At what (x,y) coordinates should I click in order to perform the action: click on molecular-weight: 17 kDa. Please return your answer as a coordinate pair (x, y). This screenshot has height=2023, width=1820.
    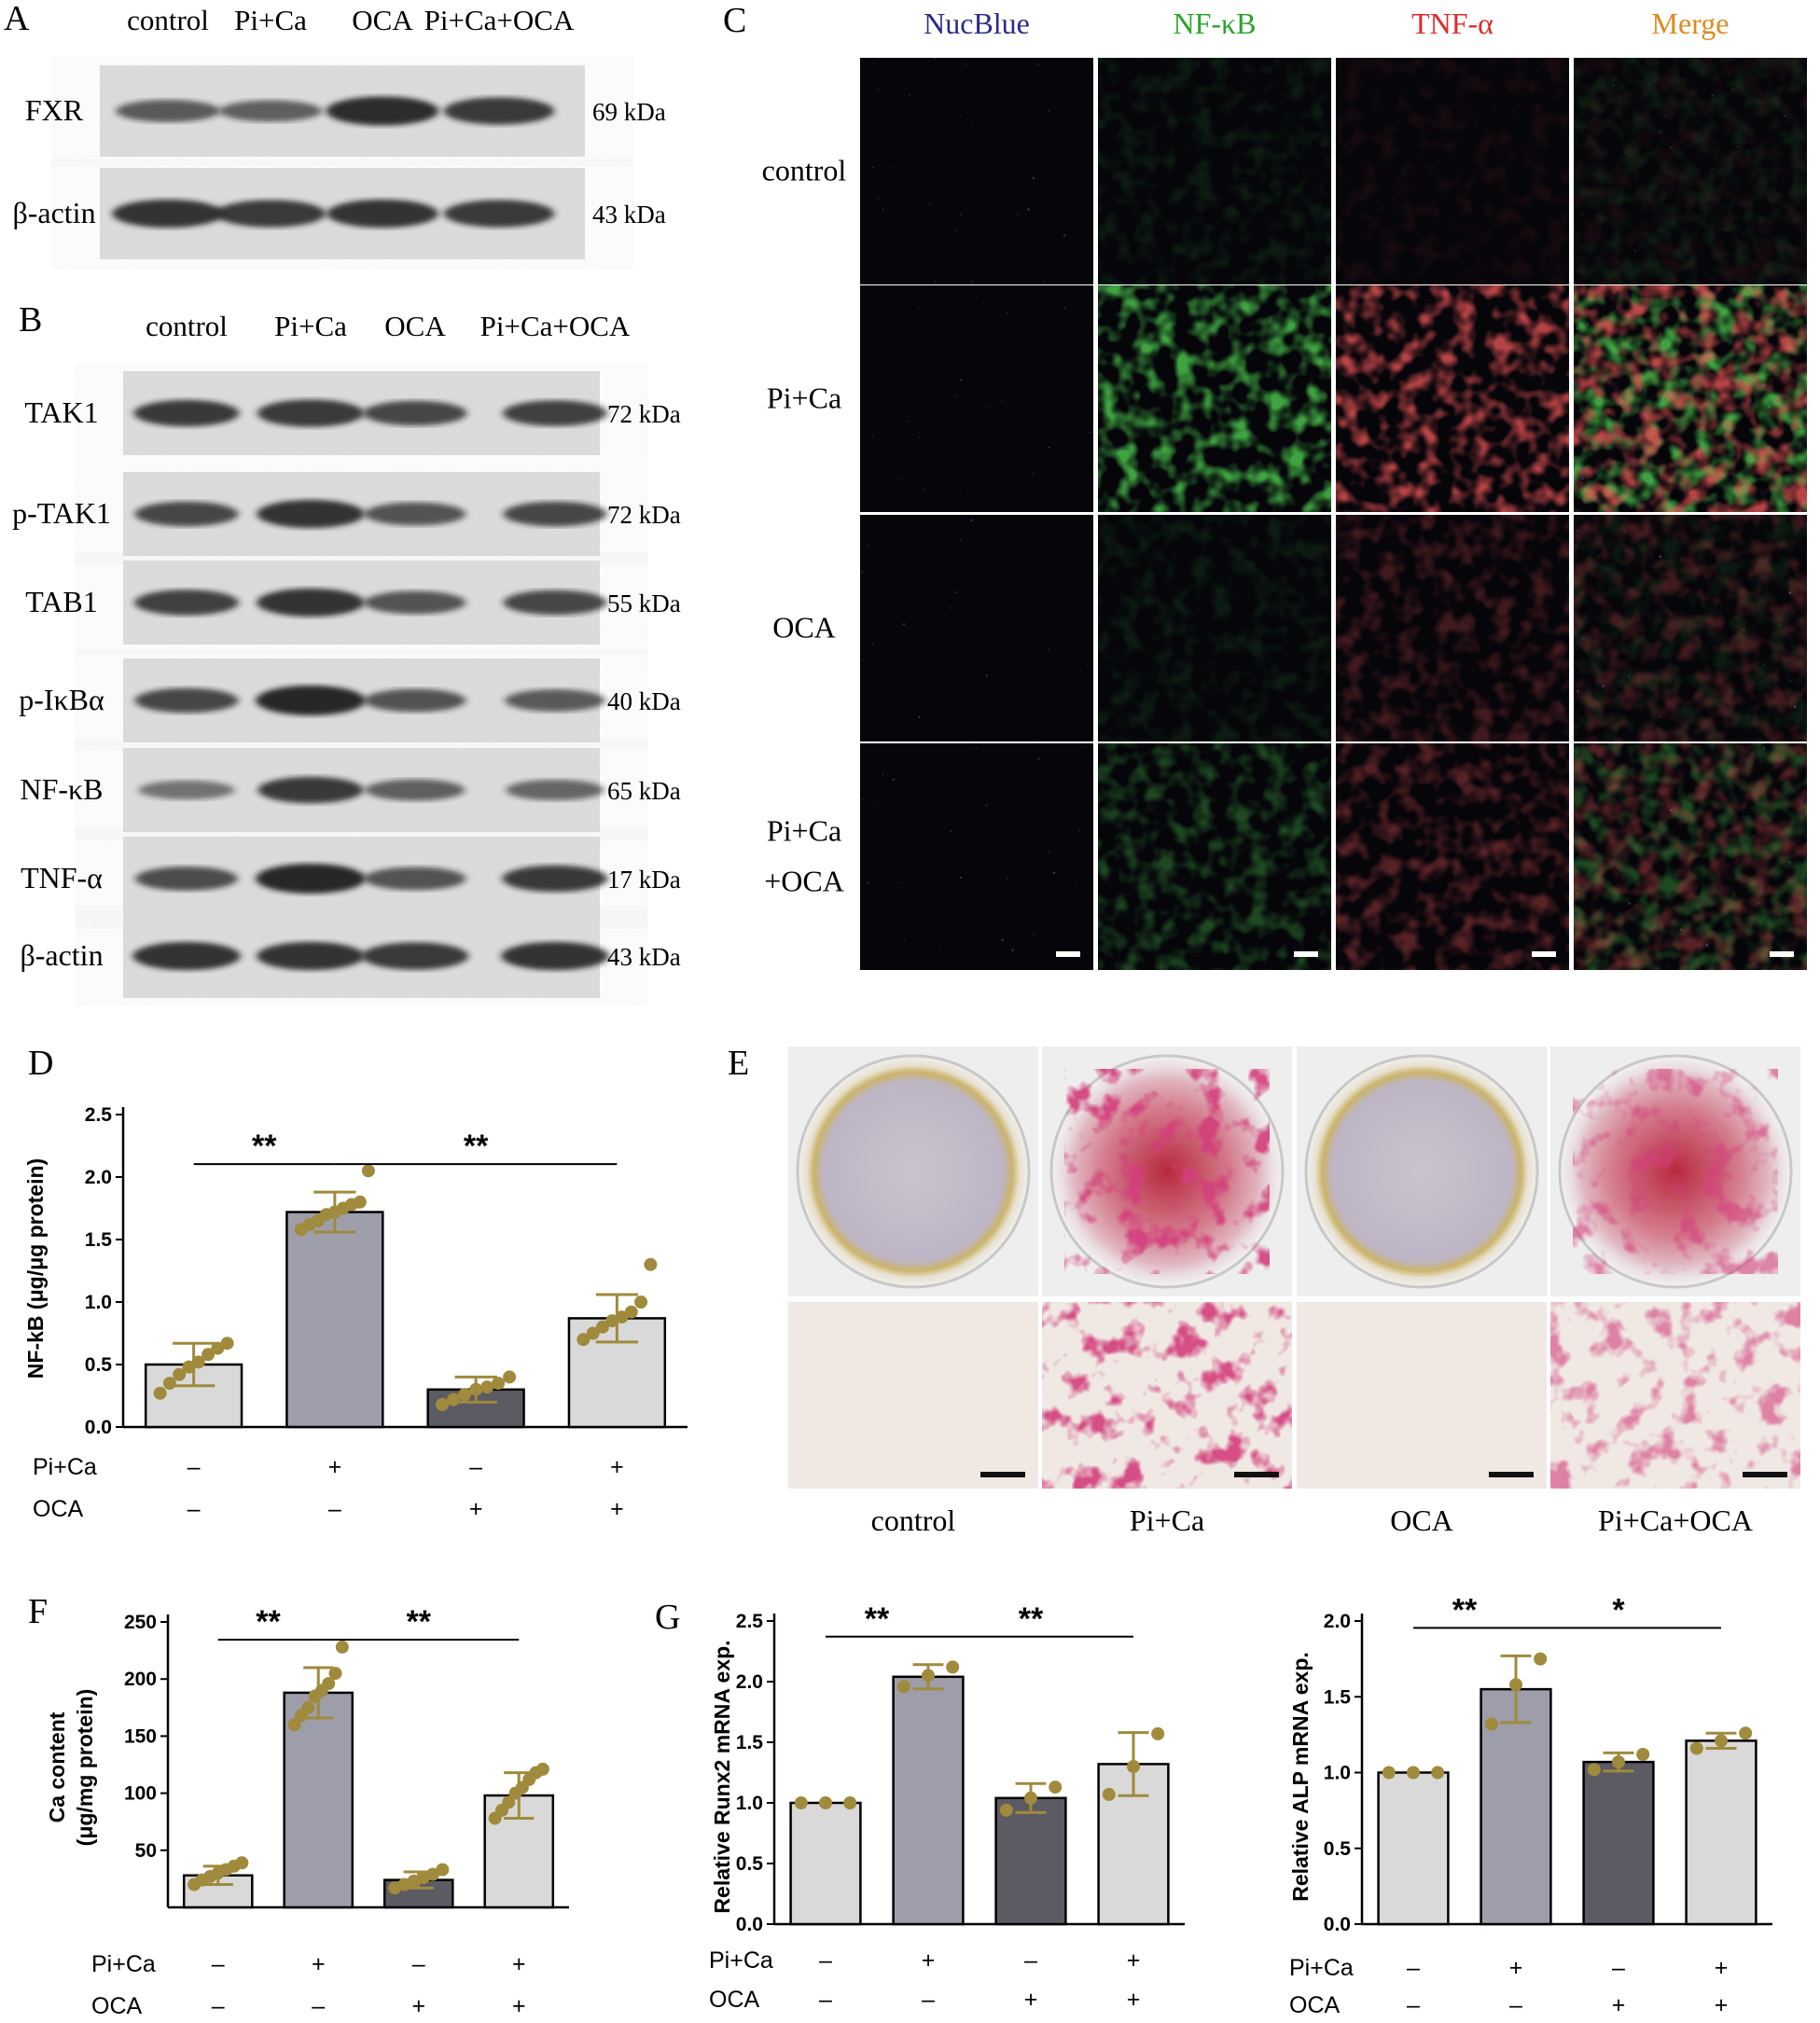
    Looking at the image, I should click on (644, 880).